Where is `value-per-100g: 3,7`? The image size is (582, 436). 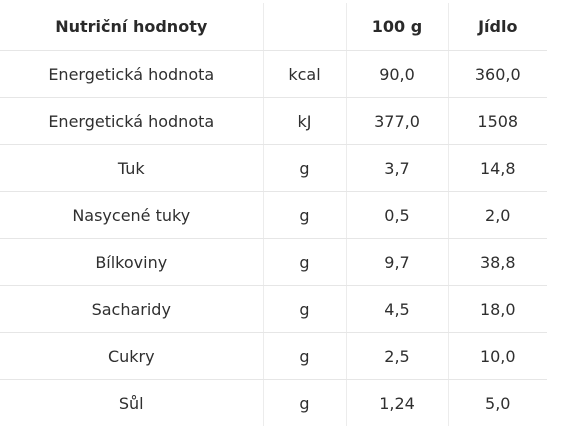 value-per-100g: 3,7 is located at coordinates (397, 168).